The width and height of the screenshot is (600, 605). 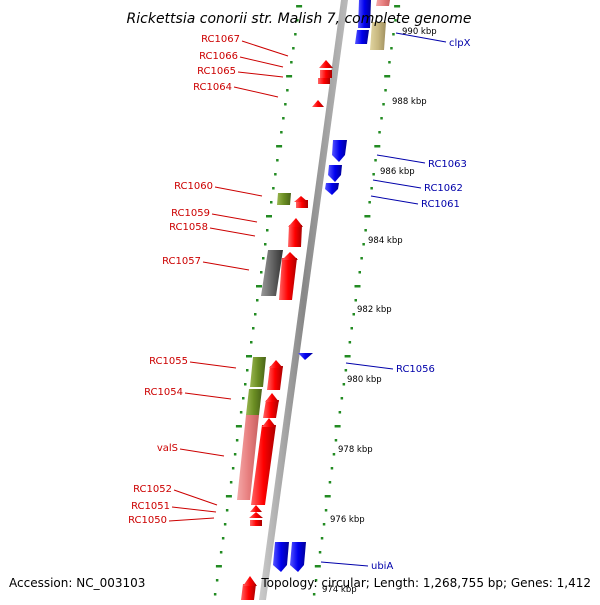 I want to click on gene-rc1057-head, so click(x=290, y=256).